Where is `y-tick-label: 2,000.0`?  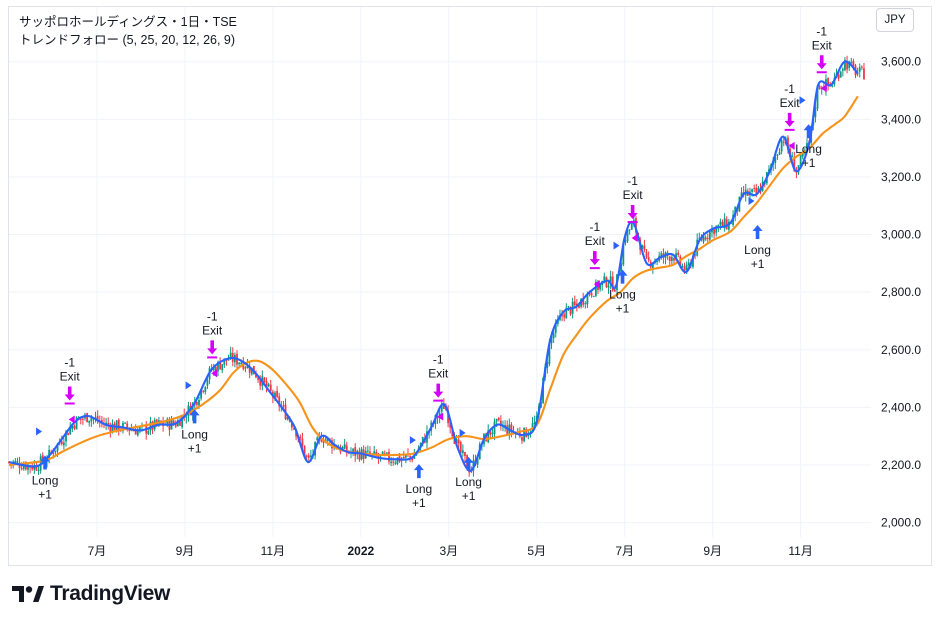 y-tick-label: 2,000.0 is located at coordinates (901, 523).